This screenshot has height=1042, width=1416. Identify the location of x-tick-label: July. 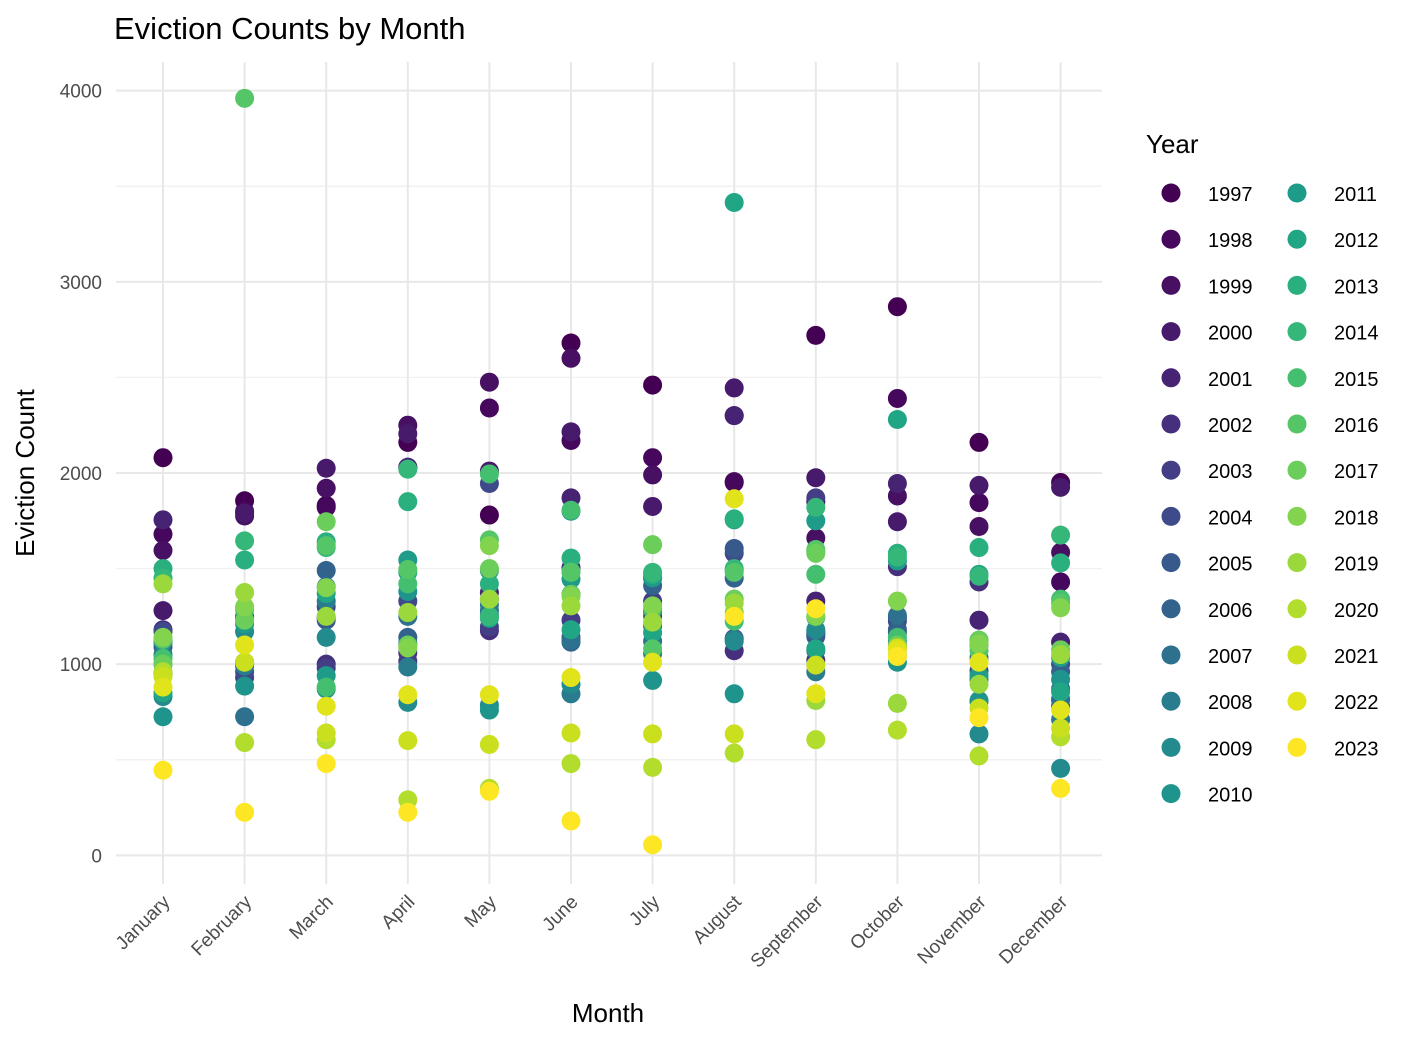
(644, 910).